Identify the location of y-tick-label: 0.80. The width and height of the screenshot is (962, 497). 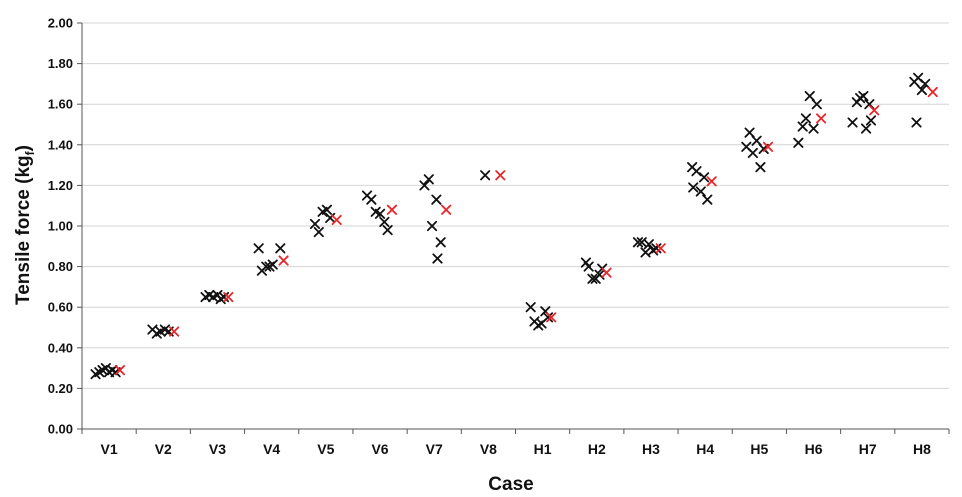
(60, 266).